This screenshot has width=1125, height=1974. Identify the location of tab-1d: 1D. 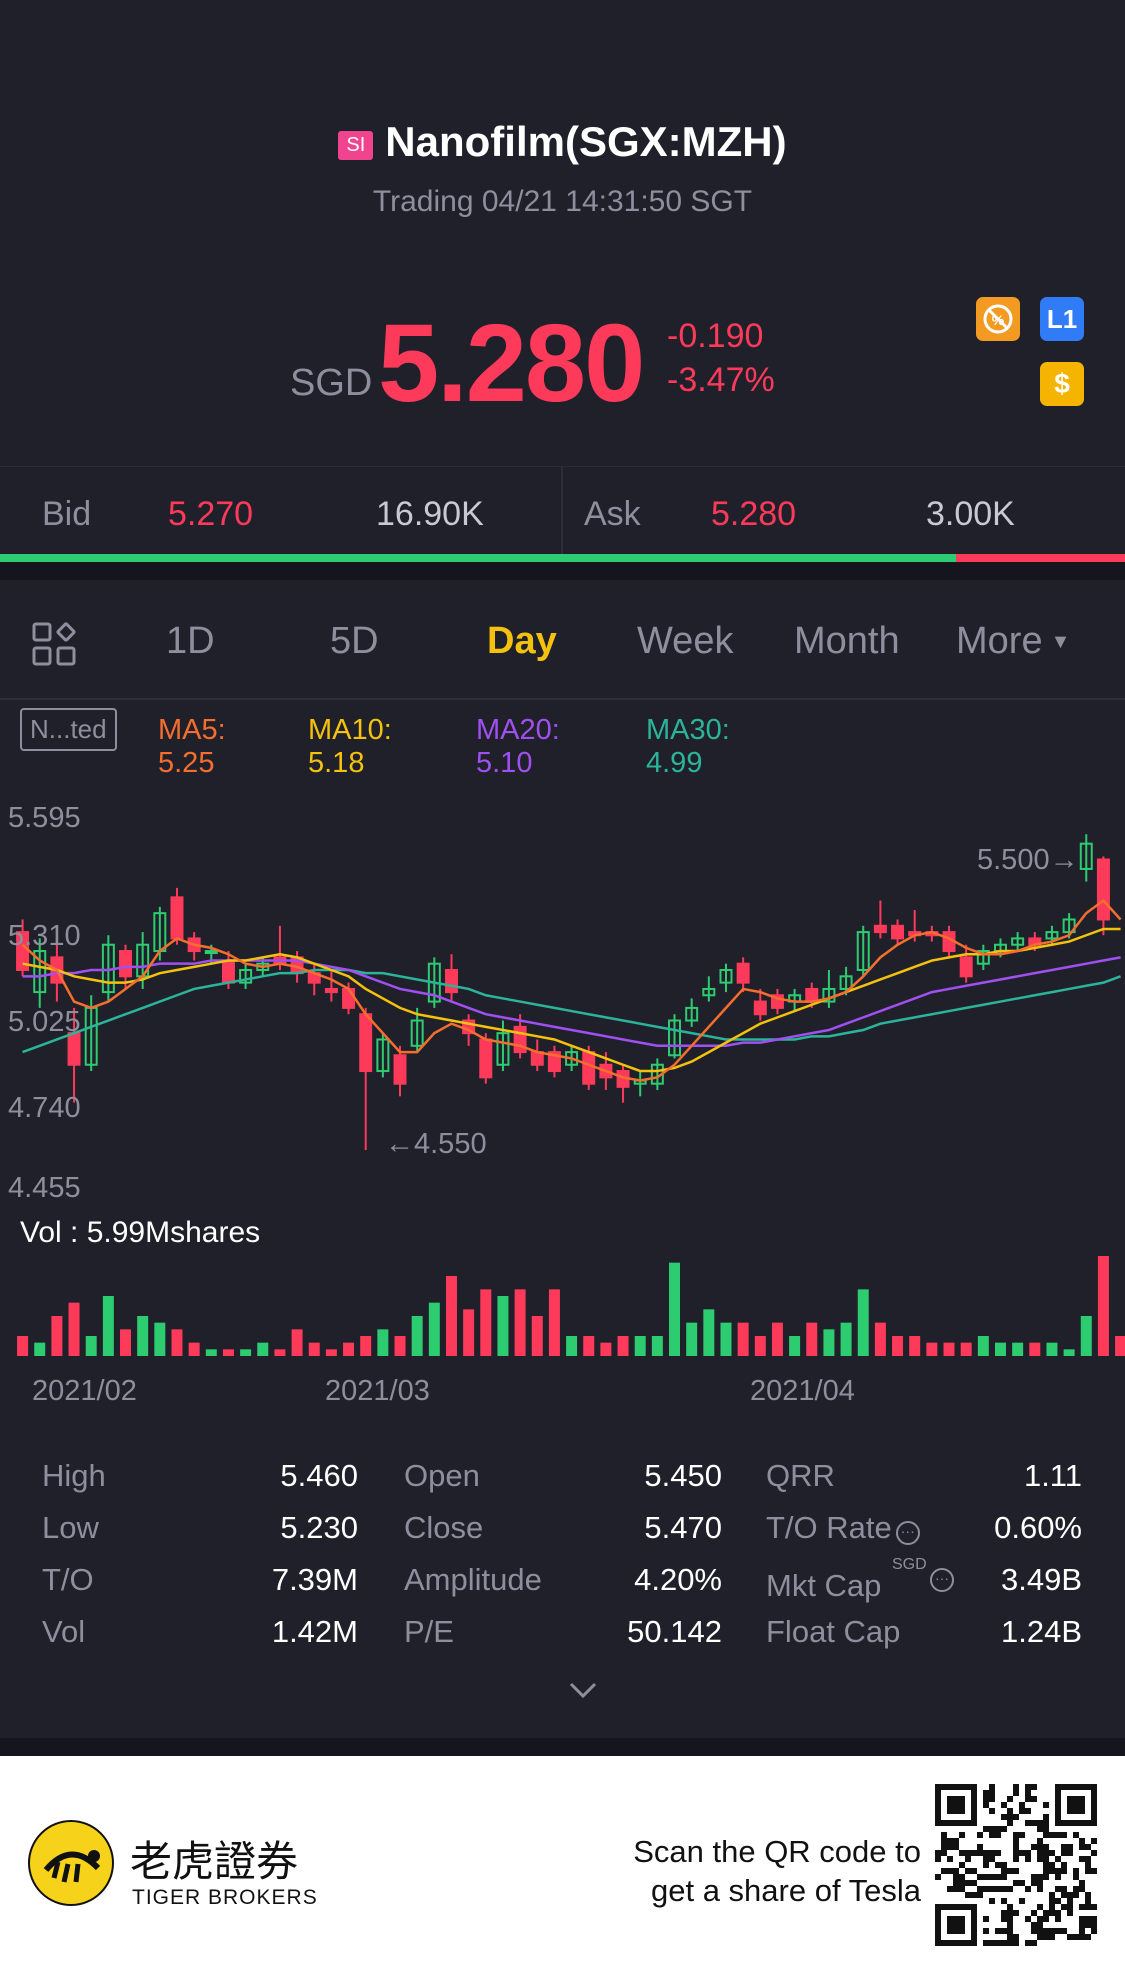
(190, 641).